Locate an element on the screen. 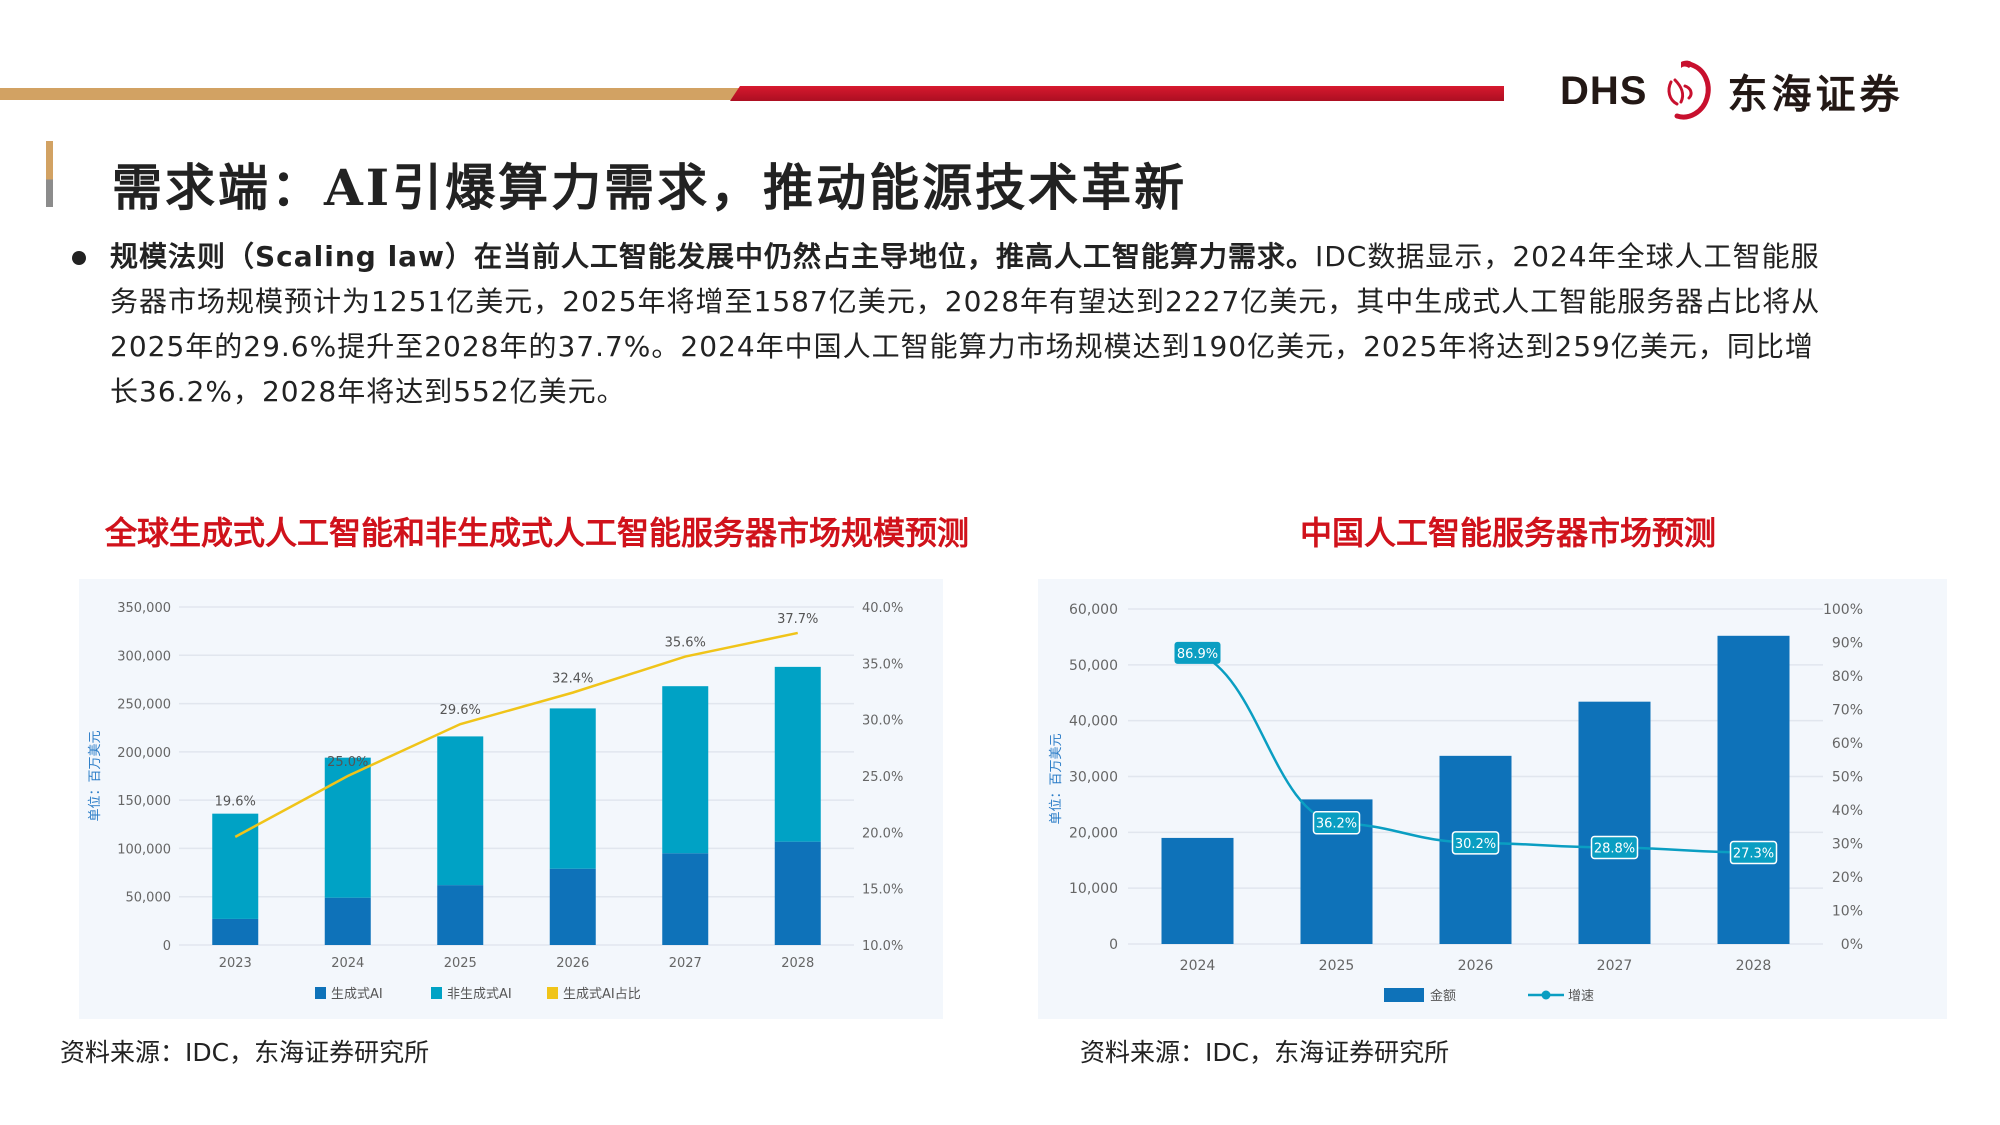 The image size is (2000, 1125). share-data-label: 37.7% is located at coordinates (797, 619).